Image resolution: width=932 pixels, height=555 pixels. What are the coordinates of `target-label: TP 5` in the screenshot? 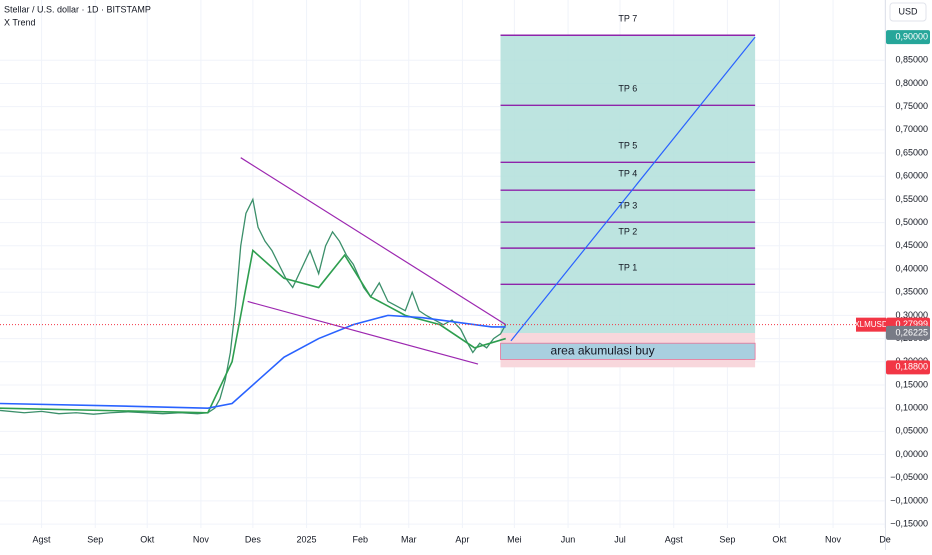 It's located at (627, 146).